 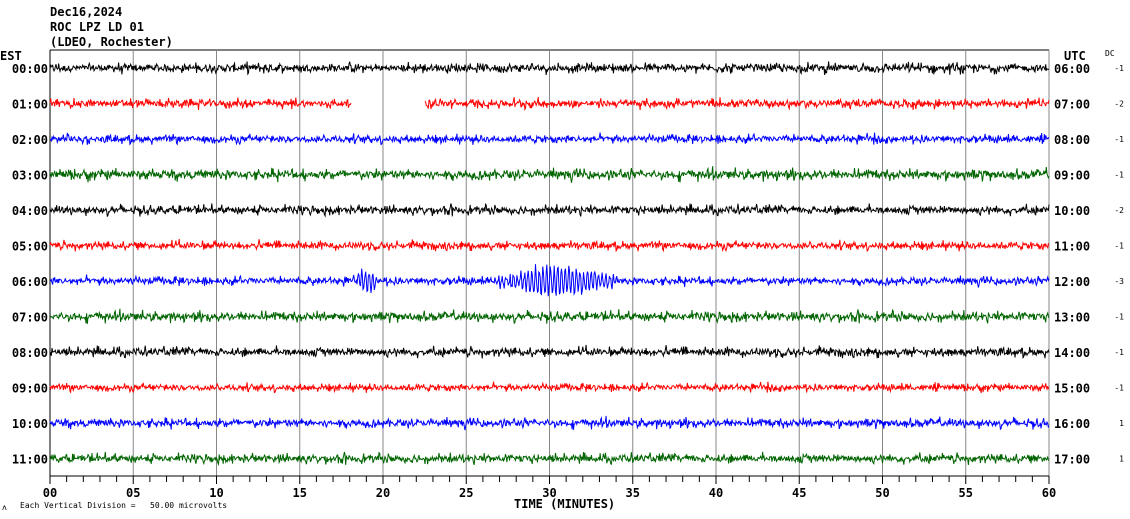 I want to click on x-tick-label: 10, so click(x=216, y=493).